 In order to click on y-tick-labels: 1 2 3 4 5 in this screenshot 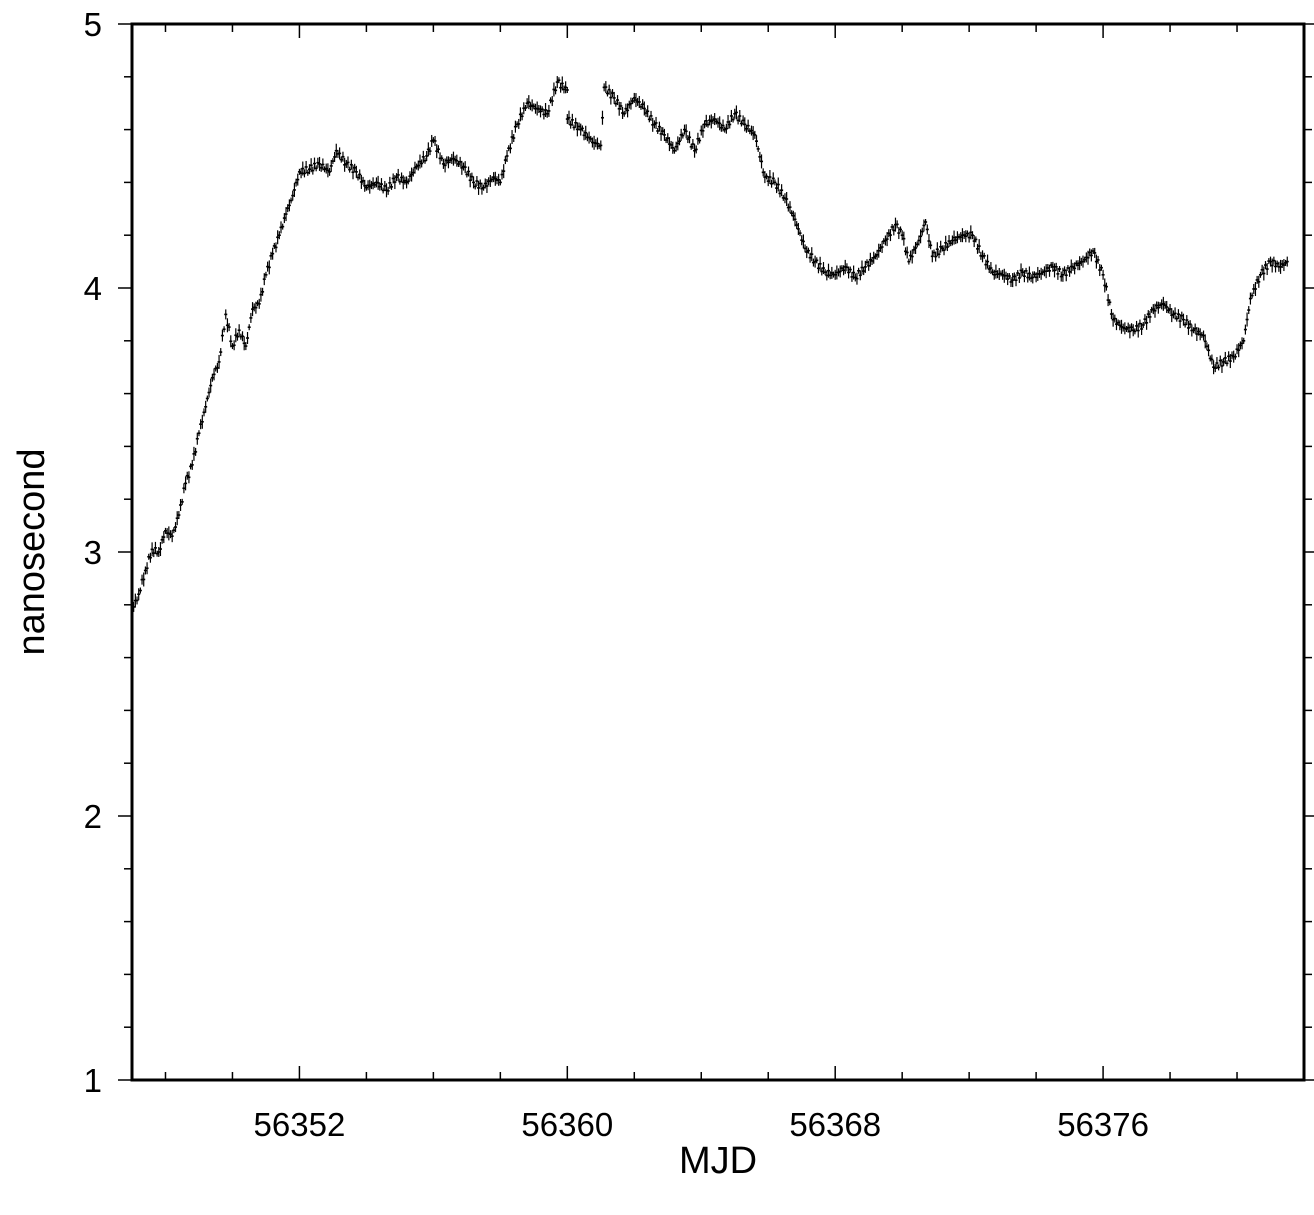, I will do `click(93, 552)`.